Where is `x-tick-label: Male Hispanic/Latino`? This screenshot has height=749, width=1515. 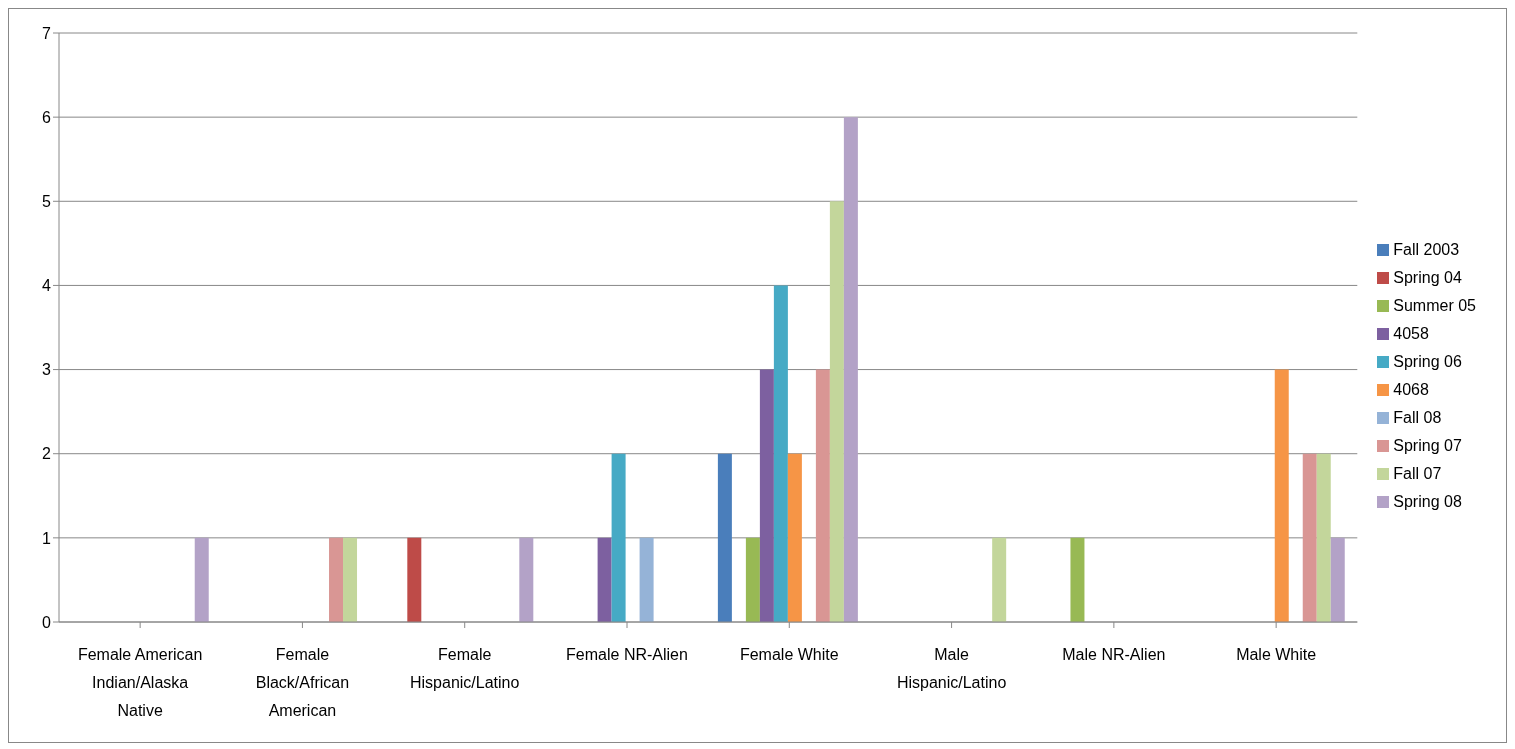
x-tick-label: Male Hispanic/Latino is located at coordinates (951, 668).